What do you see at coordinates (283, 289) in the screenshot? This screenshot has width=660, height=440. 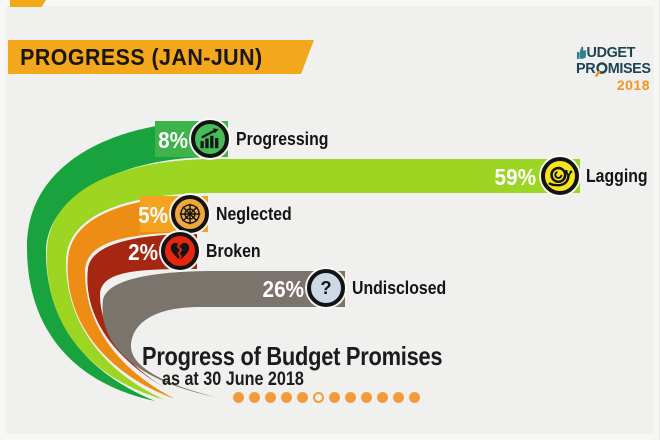 I see `value-undisclosed: 26%` at bounding box center [283, 289].